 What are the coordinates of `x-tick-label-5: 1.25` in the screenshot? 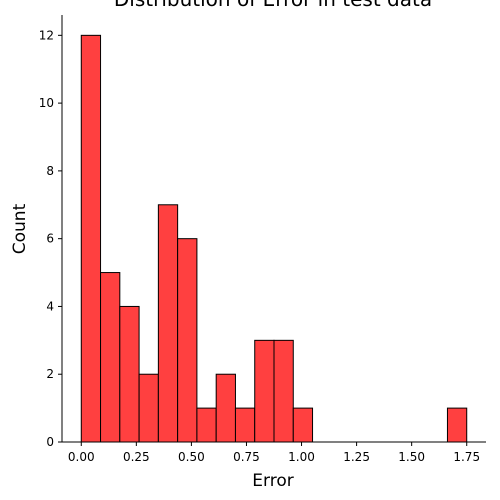 It's located at (356, 457).